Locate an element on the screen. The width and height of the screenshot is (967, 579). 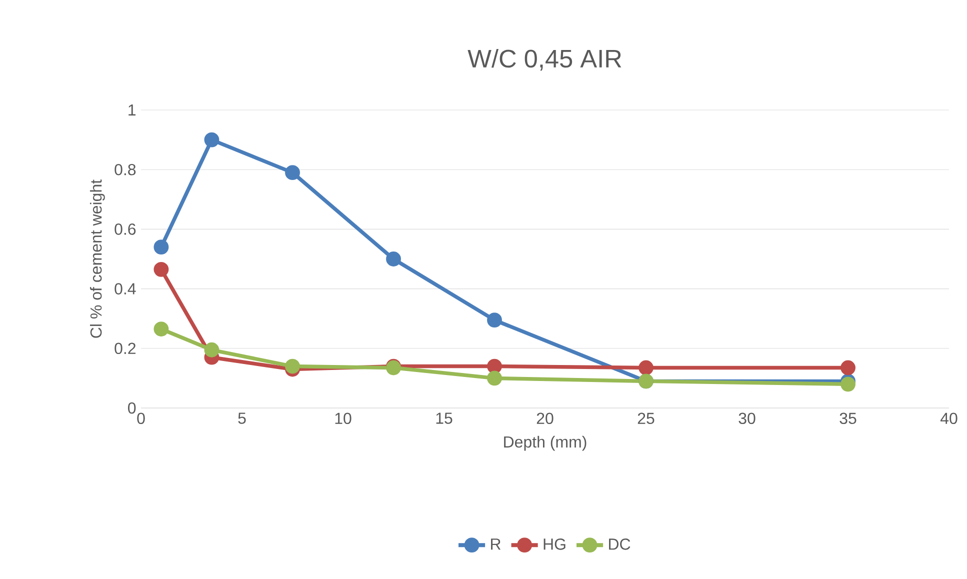
y-tick-label: 0 is located at coordinates (132, 408).